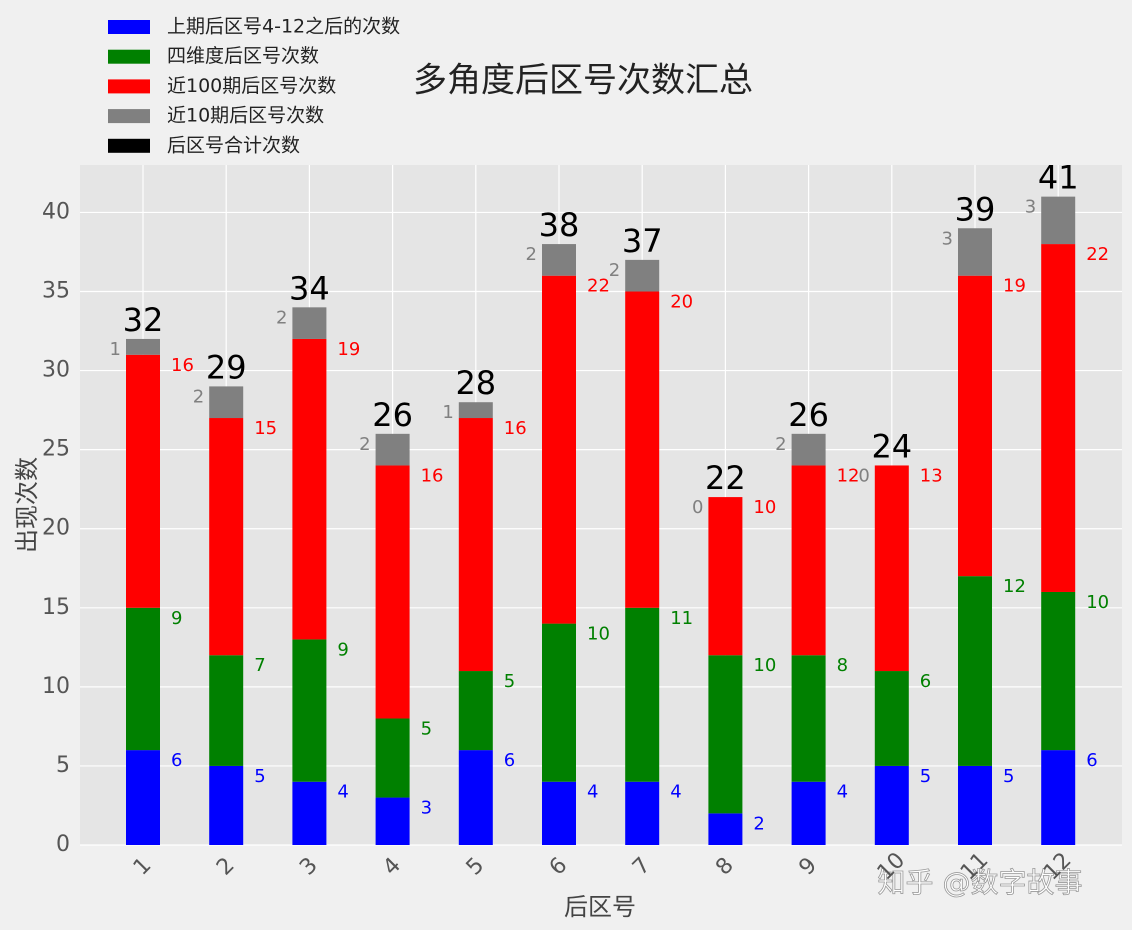 This screenshot has height=930, width=1132. What do you see at coordinates (56, 686) in the screenshot?
I see `y-tick-label: 10` at bounding box center [56, 686].